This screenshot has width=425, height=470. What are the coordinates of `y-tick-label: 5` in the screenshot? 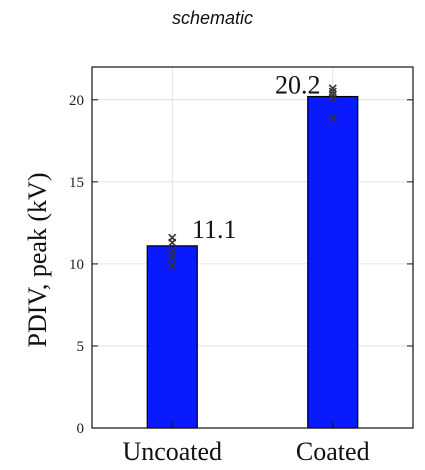 It's located at (81, 347).